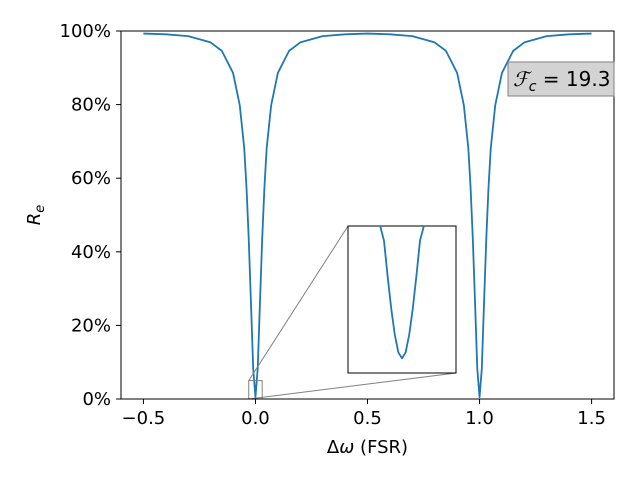  Describe the element at coordinates (402, 293) in the screenshot. I see `inset-series-line` at that location.